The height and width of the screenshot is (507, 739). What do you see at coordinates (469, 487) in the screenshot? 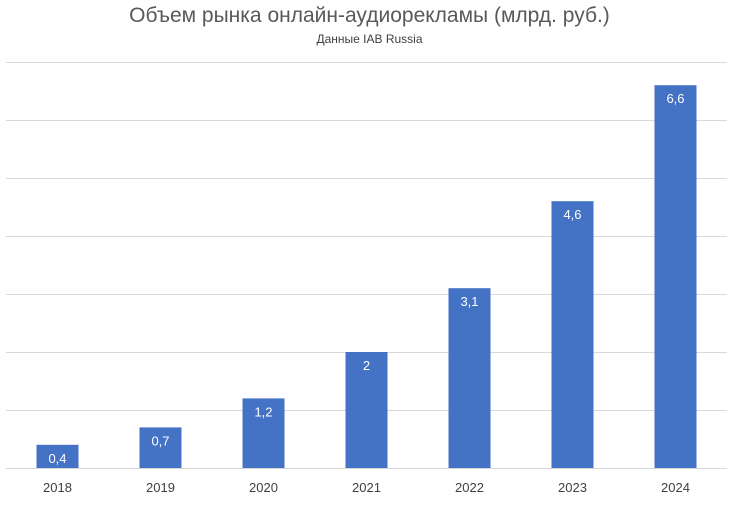
I see `x-tick-label: 2022` at bounding box center [469, 487].